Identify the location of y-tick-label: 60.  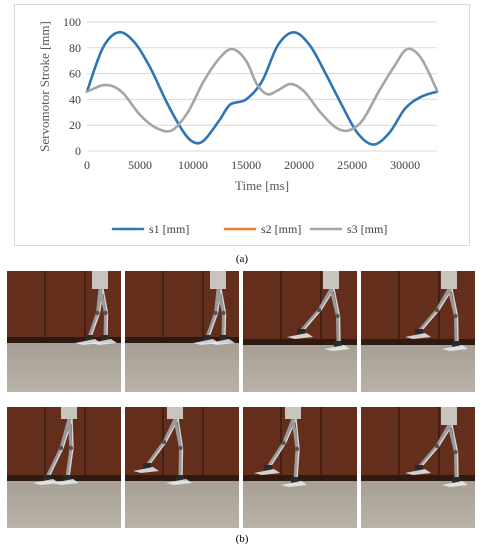
(75, 74).